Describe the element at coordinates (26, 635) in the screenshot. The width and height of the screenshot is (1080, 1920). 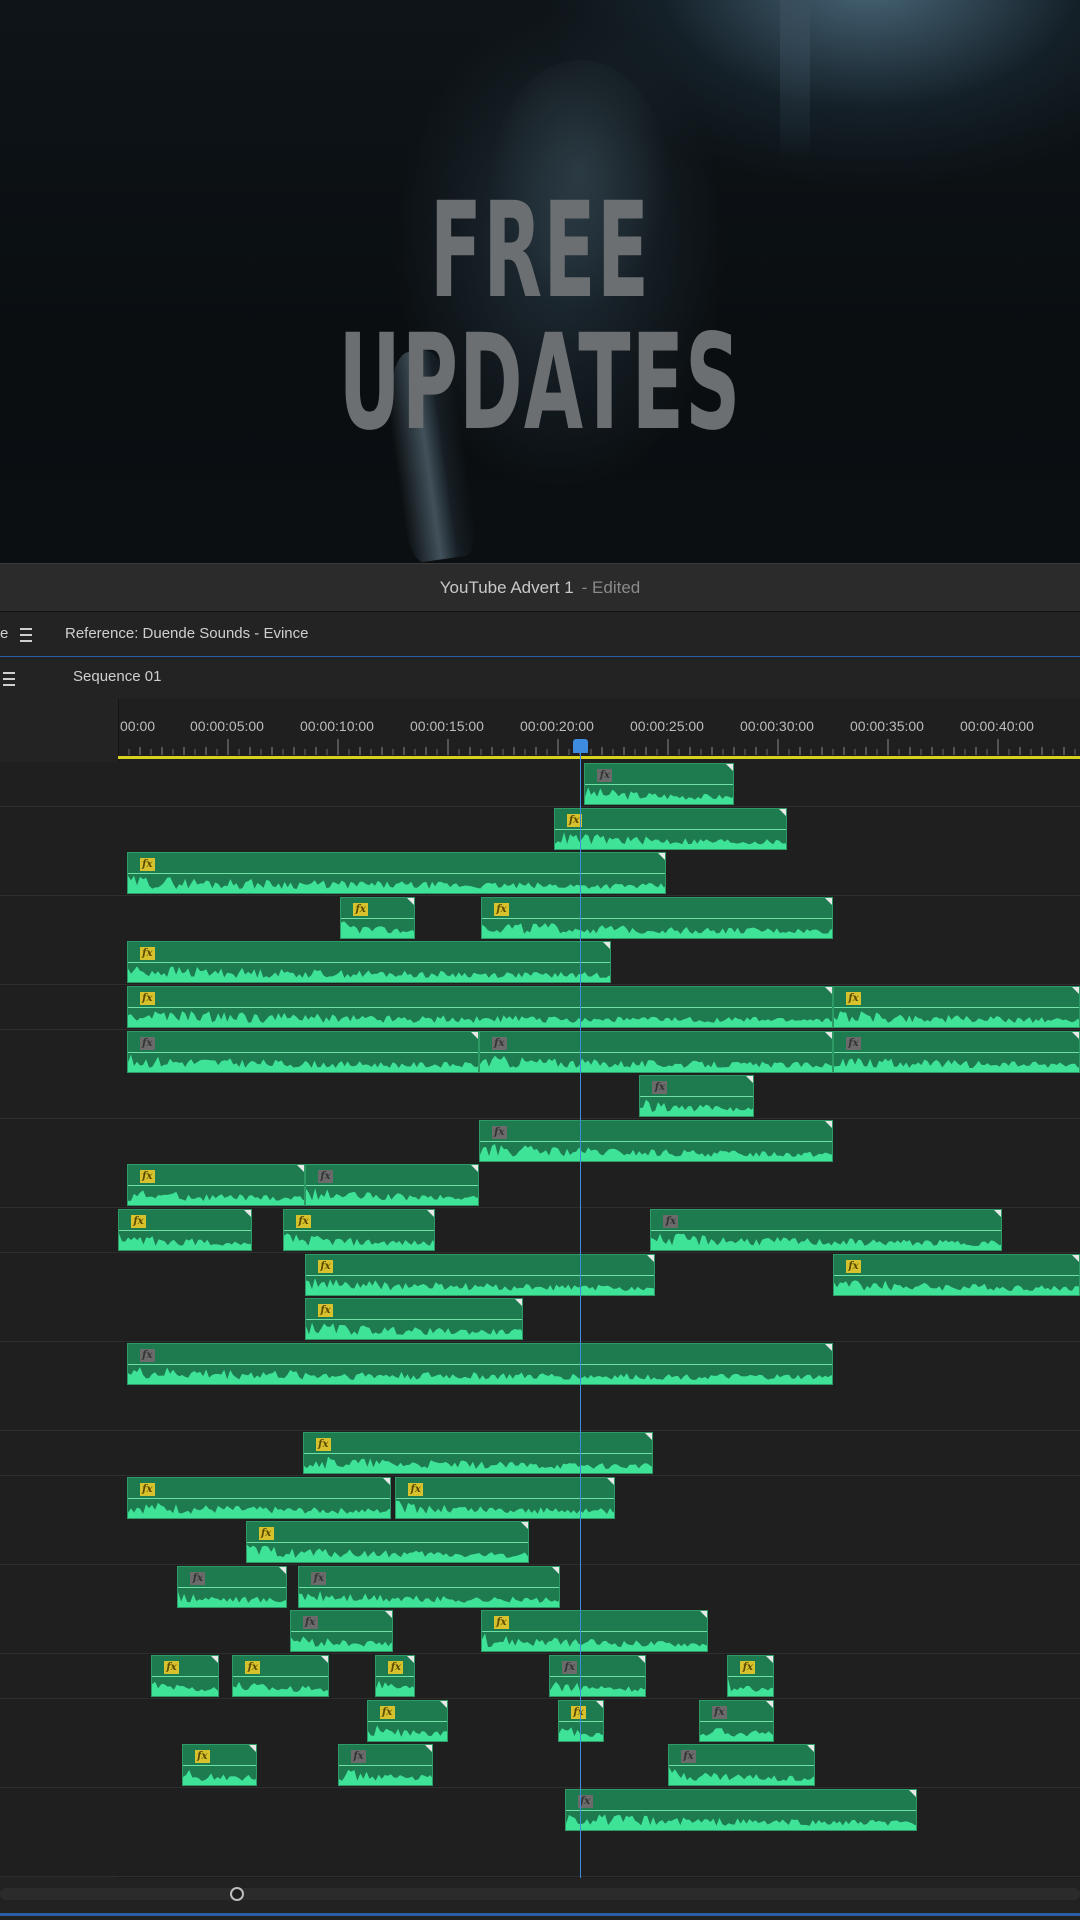
I see `panel-menu-icon` at that location.